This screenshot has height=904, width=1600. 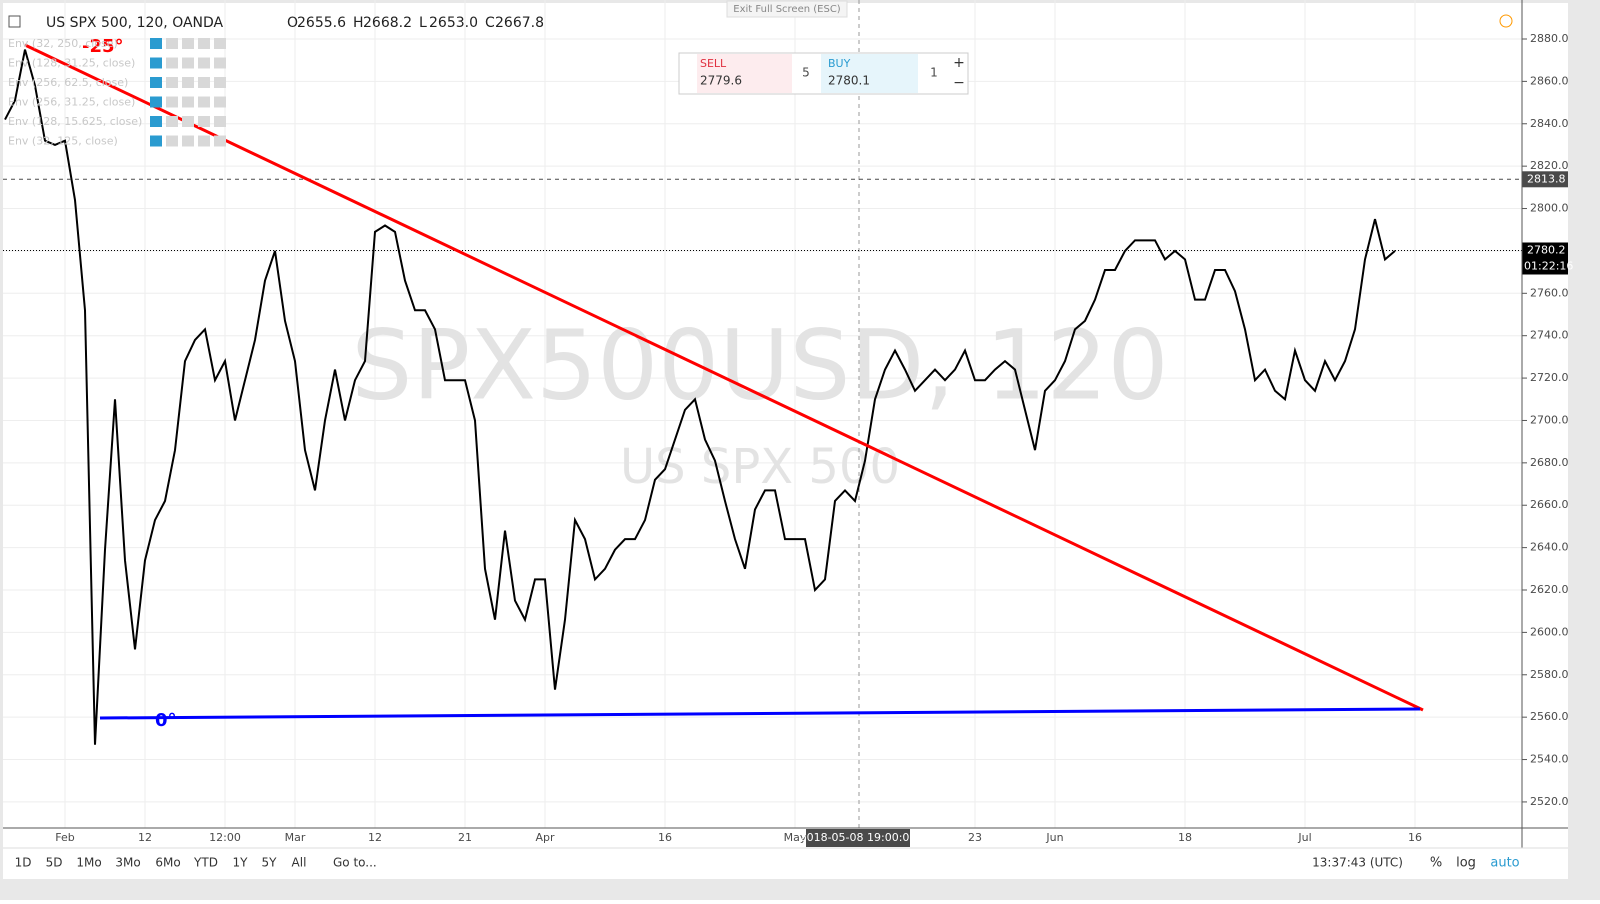 I want to click on range-button: 1Y, so click(x=241, y=863).